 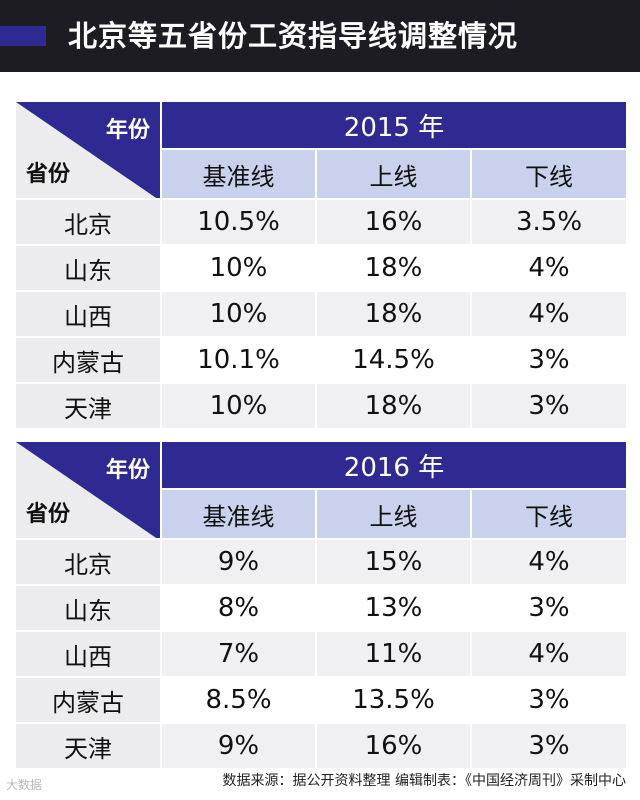 I want to click on table-row: 北京 10.5% 16% 3.5%, so click(x=321, y=222).